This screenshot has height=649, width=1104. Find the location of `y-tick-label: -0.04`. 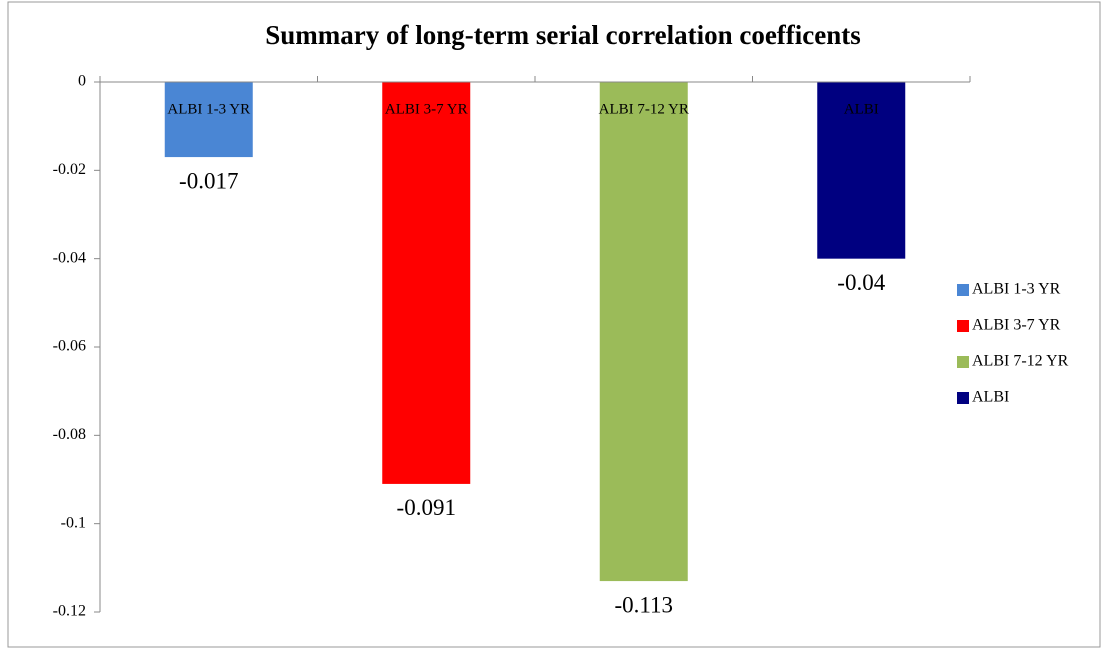

y-tick-label: -0.04 is located at coordinates (69, 257).